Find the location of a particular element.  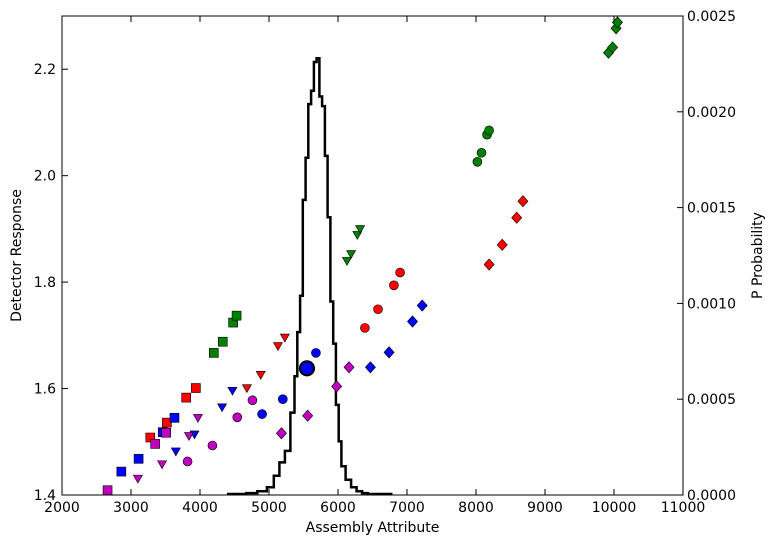

x-axis-label: Assembly Attribute is located at coordinates (373, 528).